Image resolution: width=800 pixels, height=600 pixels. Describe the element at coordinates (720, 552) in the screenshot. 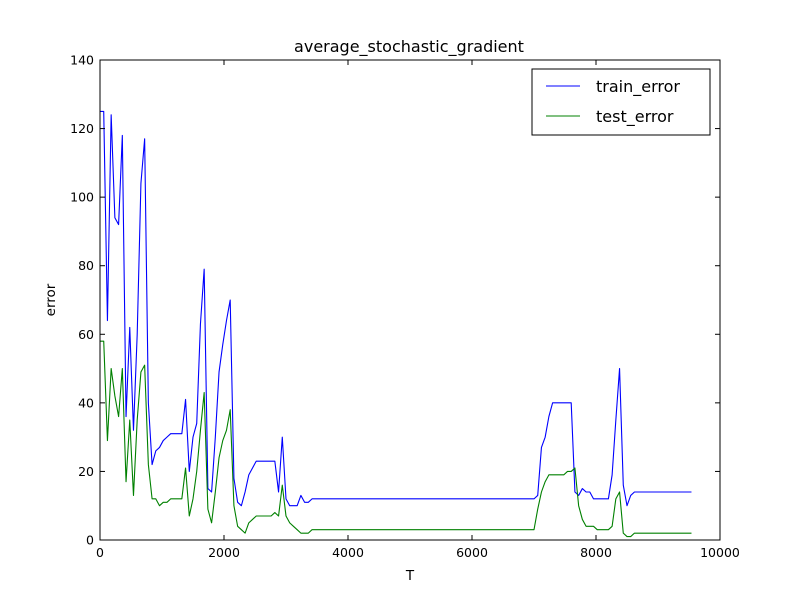

I see `x-tick-label: 10000` at that location.